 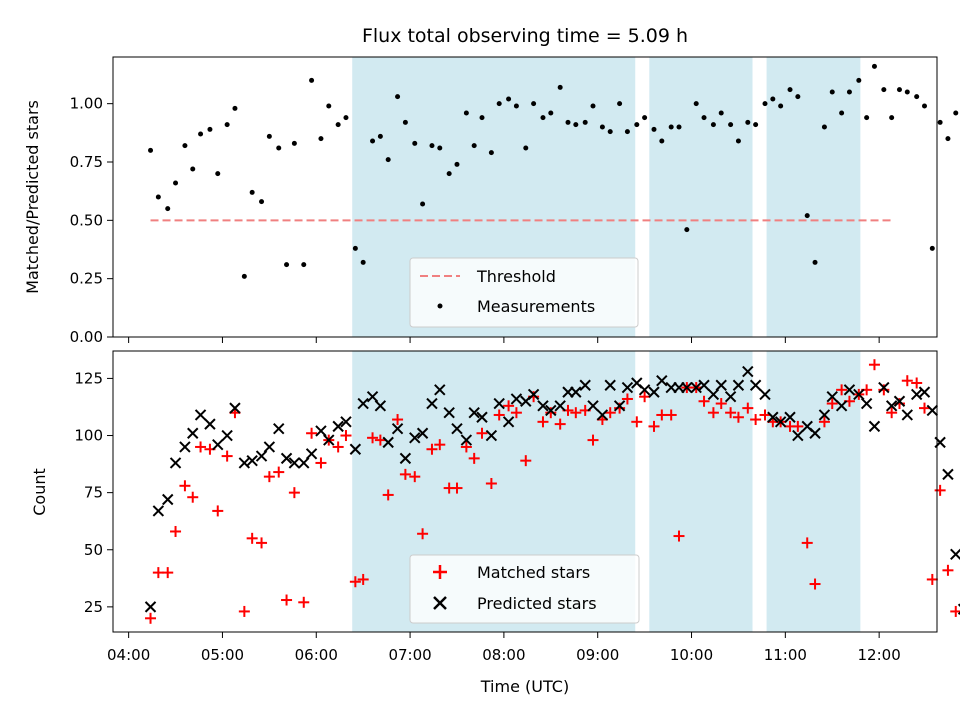 What do you see at coordinates (537, 603) in the screenshot?
I see `predicted-legend-label: Predicted stars` at bounding box center [537, 603].